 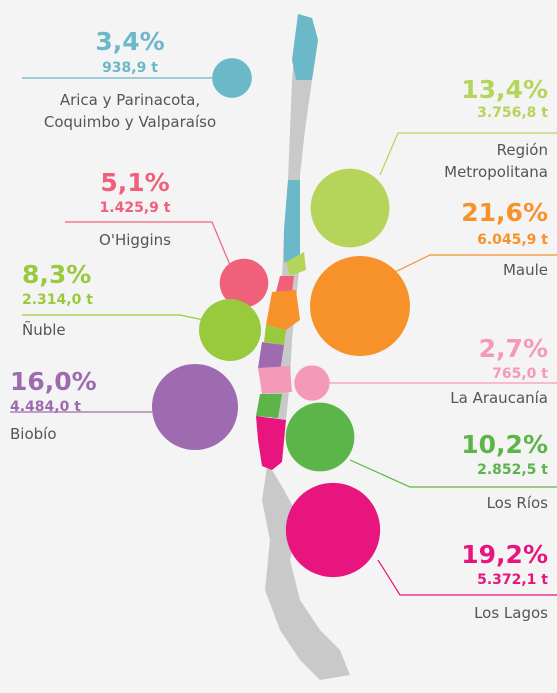 What do you see at coordinates (513, 348) in the screenshot?
I see `share-label: 2,7%` at bounding box center [513, 348].